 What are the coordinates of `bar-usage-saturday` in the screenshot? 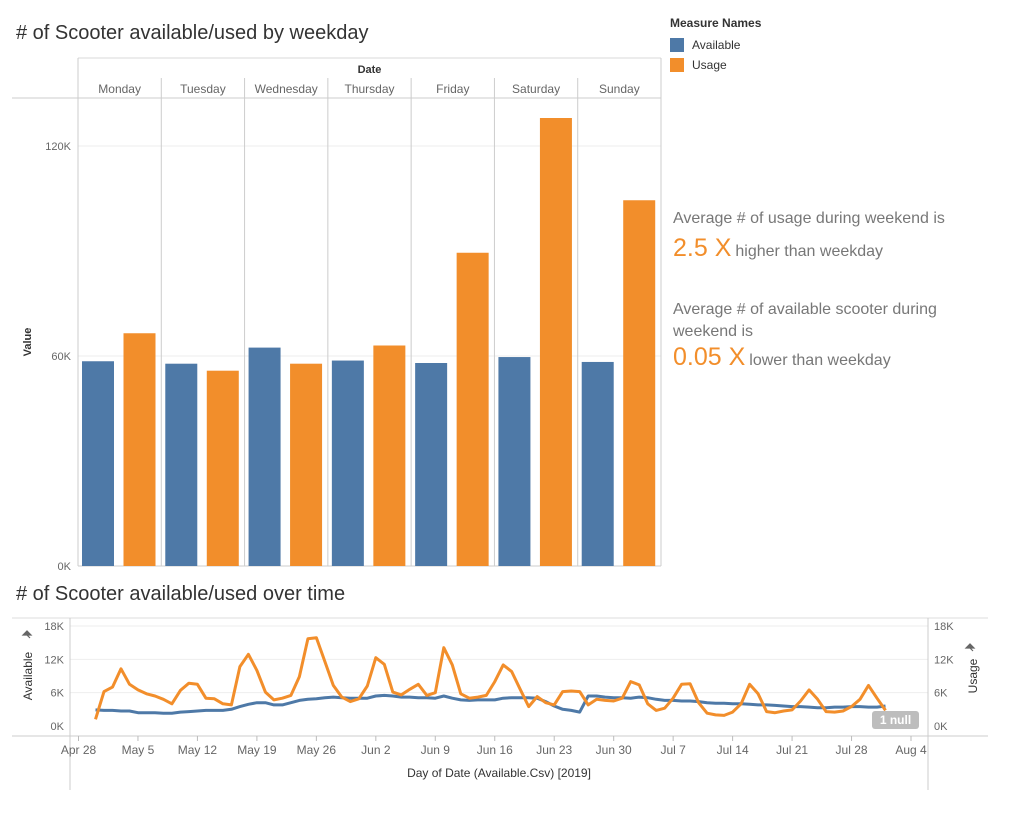 It's located at (555, 342).